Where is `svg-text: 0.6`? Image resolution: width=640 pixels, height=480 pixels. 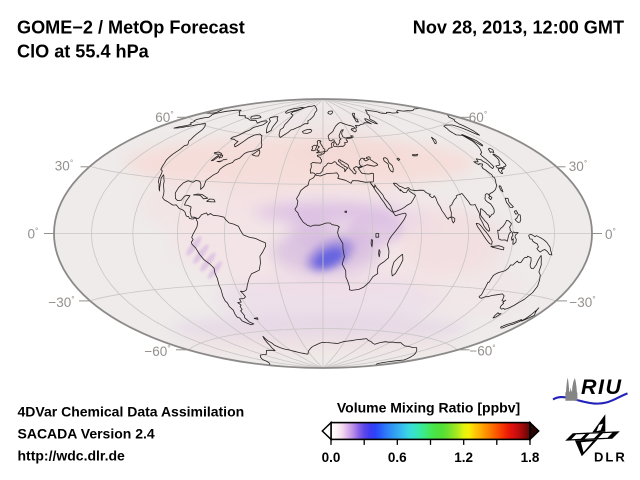
svg-text: 0.6 is located at coordinates (397, 457).